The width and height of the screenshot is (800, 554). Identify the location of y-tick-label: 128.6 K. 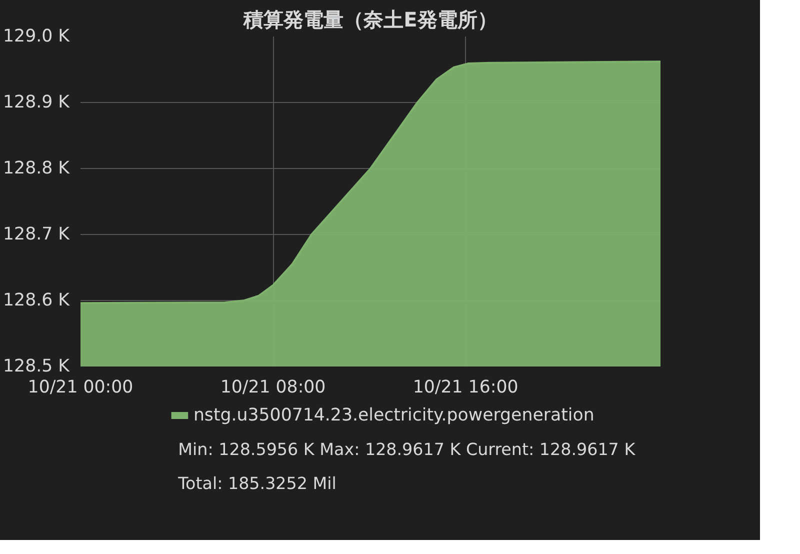
(36, 300).